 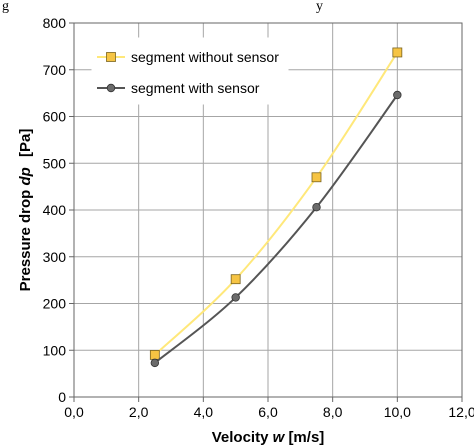 What do you see at coordinates (319, 7) in the screenshot?
I see `header-fragment-right: y` at bounding box center [319, 7].